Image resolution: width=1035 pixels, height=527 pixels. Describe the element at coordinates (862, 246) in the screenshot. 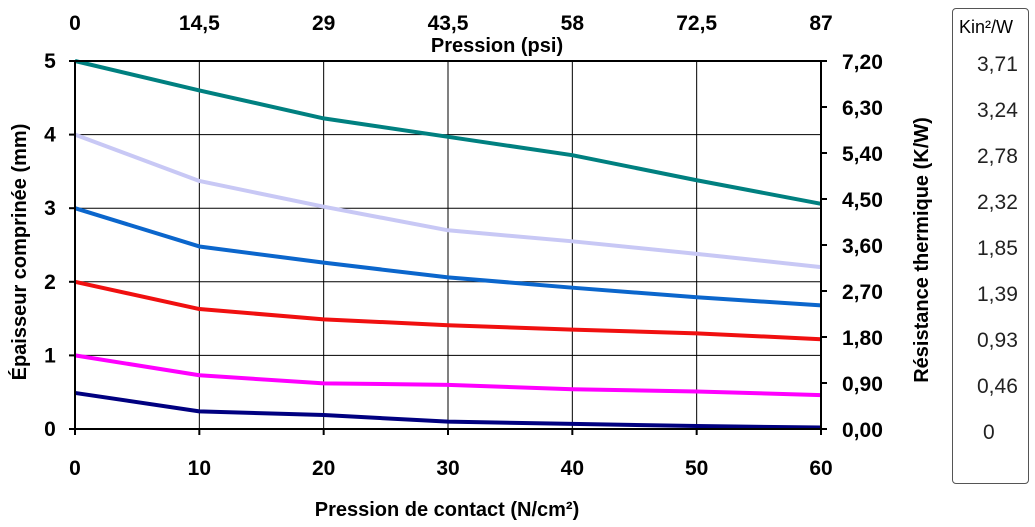

I see `right-tick-label: 3,60` at that location.